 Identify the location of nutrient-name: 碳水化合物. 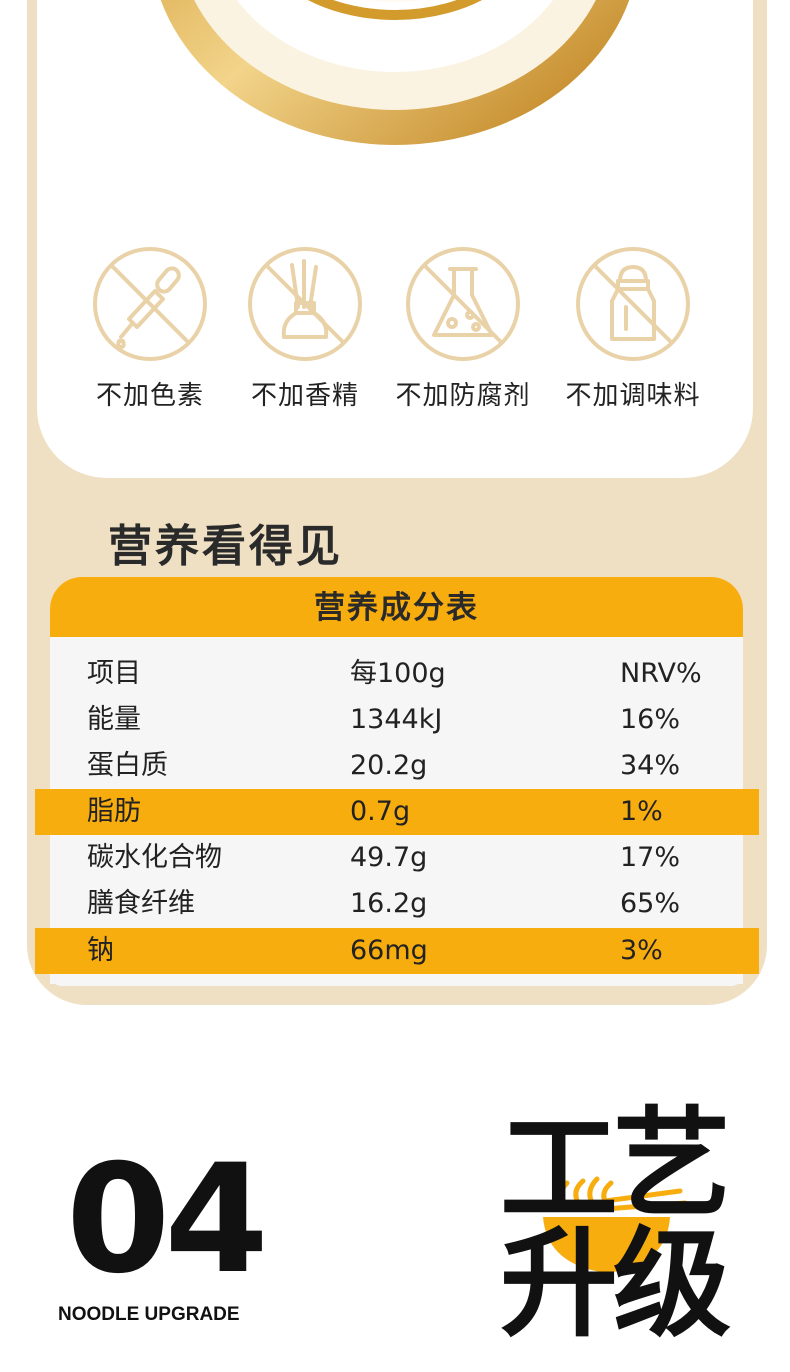
(154, 857).